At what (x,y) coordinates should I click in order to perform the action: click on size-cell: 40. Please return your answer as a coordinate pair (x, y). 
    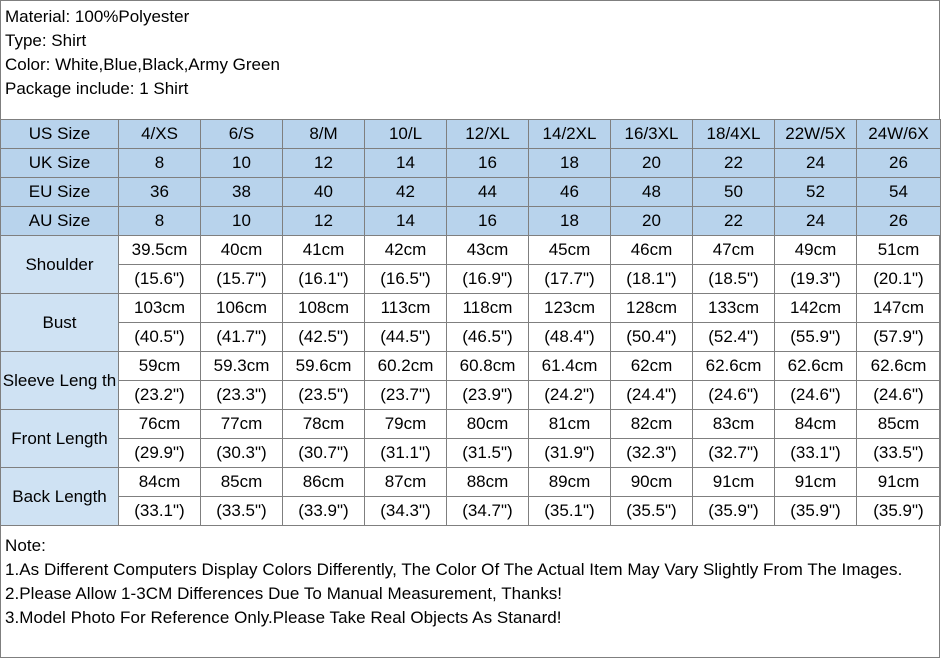
    Looking at the image, I should click on (323, 192).